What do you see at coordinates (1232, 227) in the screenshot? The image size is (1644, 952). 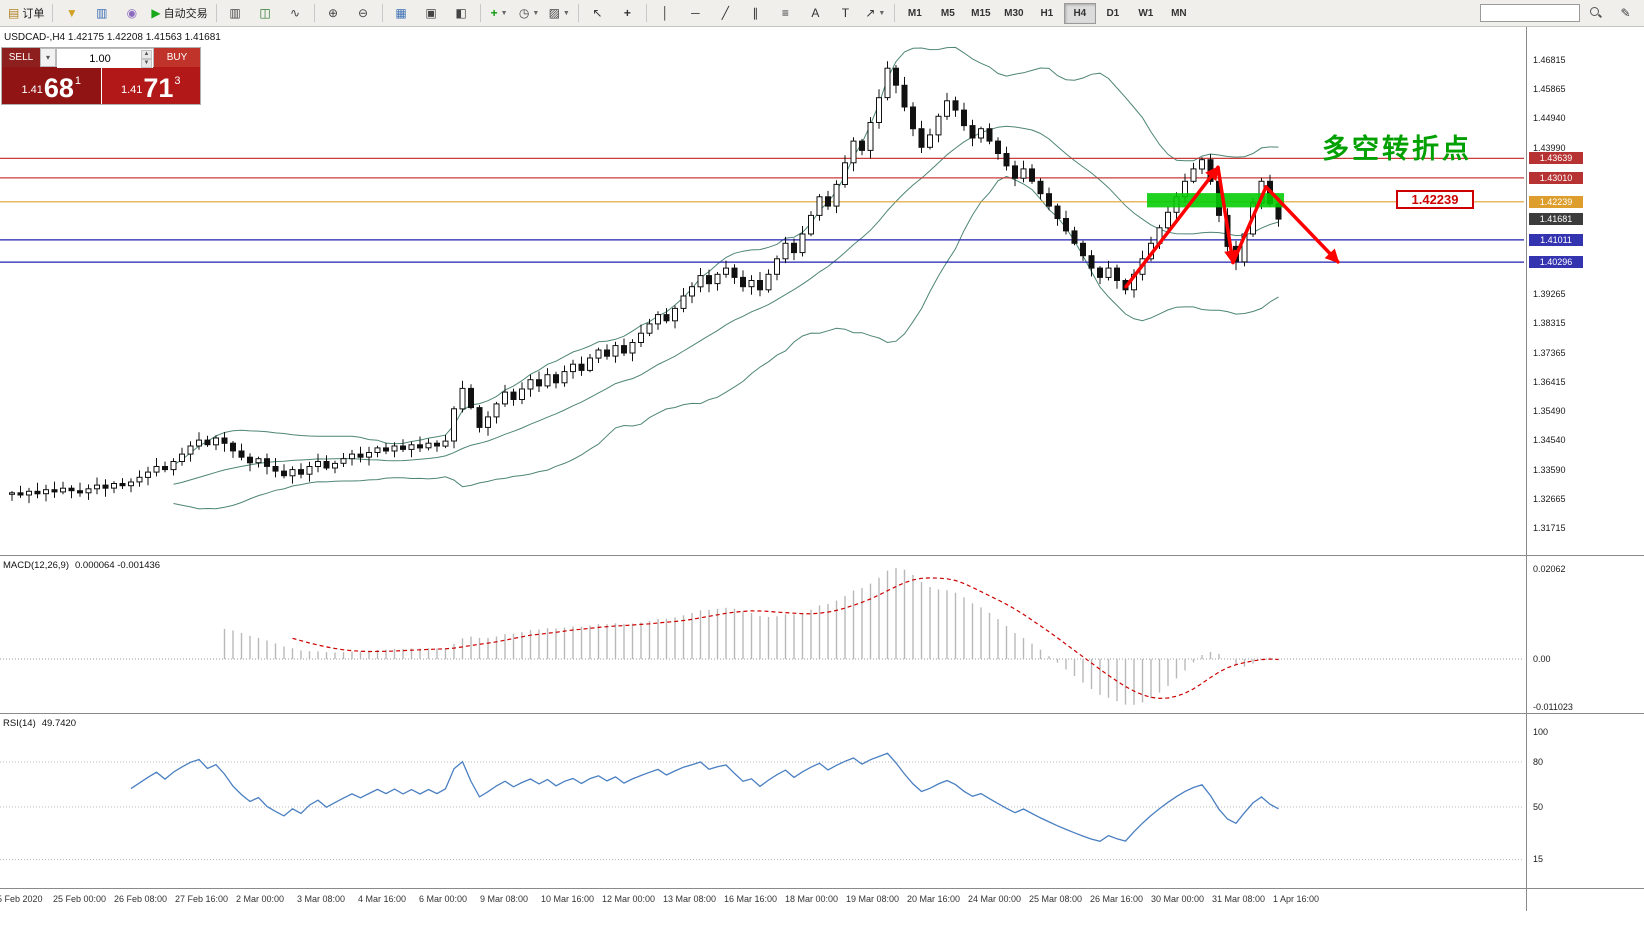 I see `red-trend-arrows` at bounding box center [1232, 227].